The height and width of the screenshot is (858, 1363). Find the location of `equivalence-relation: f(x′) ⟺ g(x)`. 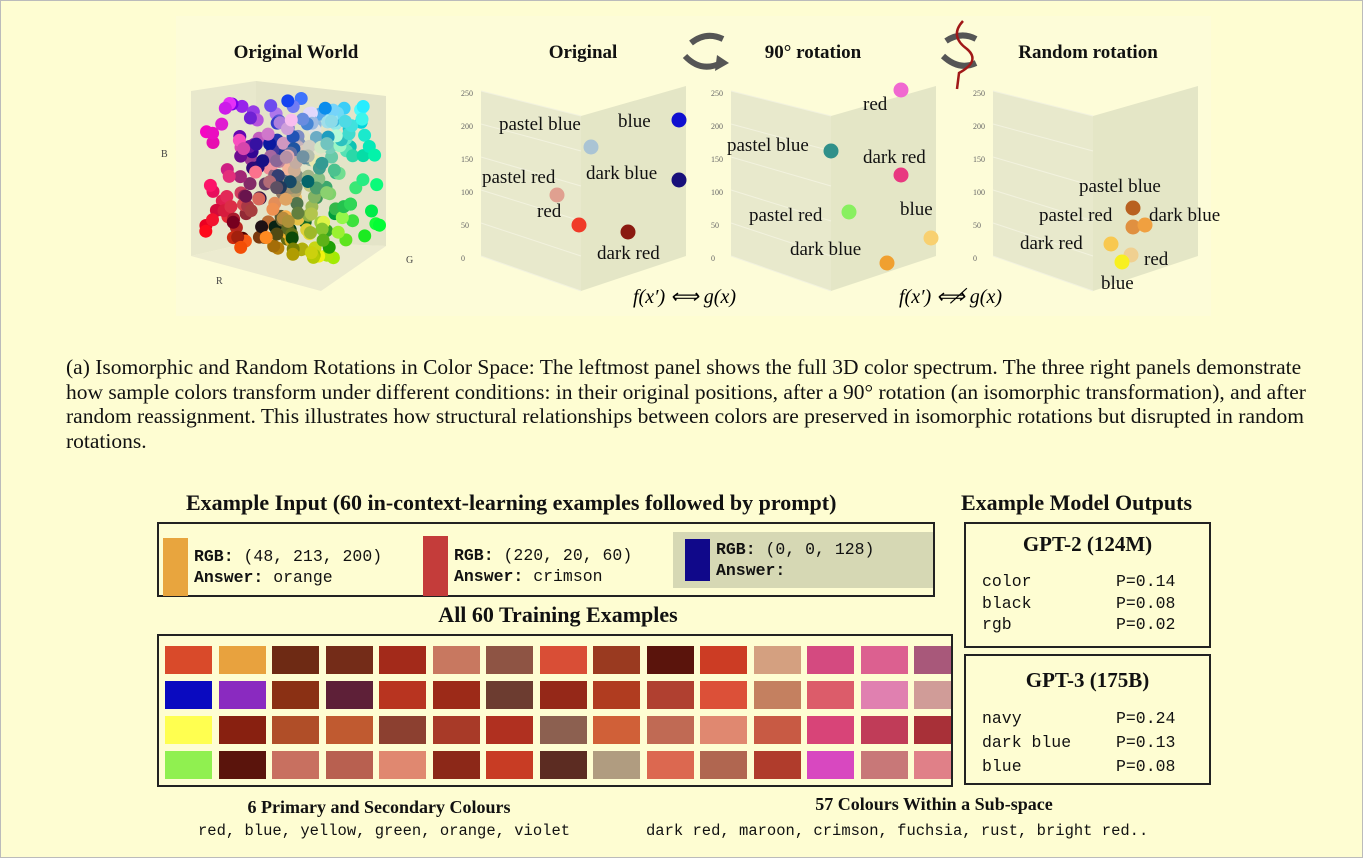

equivalence-relation: f(x′) ⟺ g(x) is located at coordinates (684, 297).